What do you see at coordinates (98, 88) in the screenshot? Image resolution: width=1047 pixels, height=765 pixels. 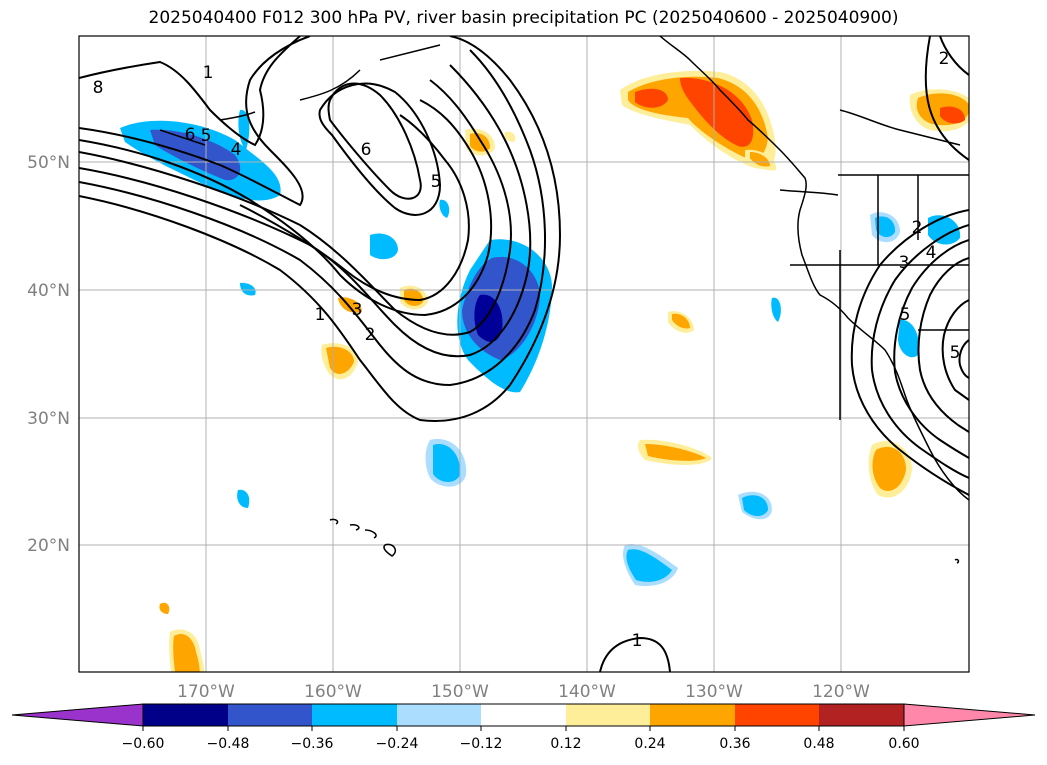 I see `contour-label: 8` at bounding box center [98, 88].